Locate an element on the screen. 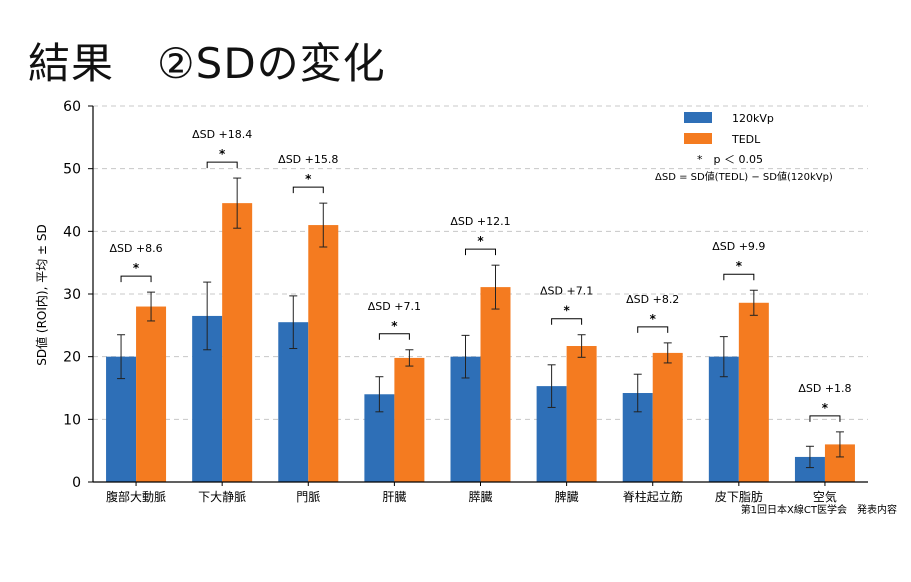 The image size is (911, 582). delta-label: ΔSD +12.1 is located at coordinates (480, 221).